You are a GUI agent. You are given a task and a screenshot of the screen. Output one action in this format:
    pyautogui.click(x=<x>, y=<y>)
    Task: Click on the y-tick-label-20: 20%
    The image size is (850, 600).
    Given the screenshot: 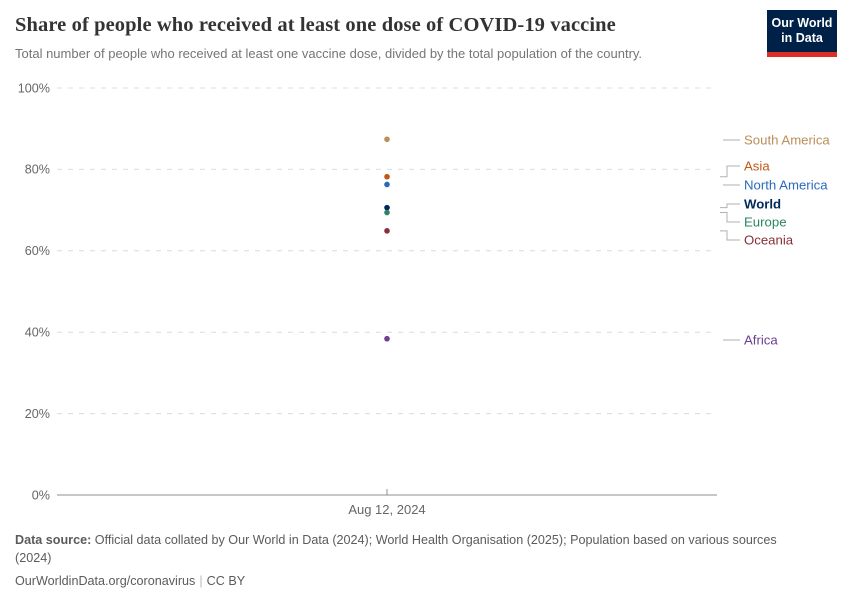 What is the action you would take?
    pyautogui.click(x=37, y=414)
    